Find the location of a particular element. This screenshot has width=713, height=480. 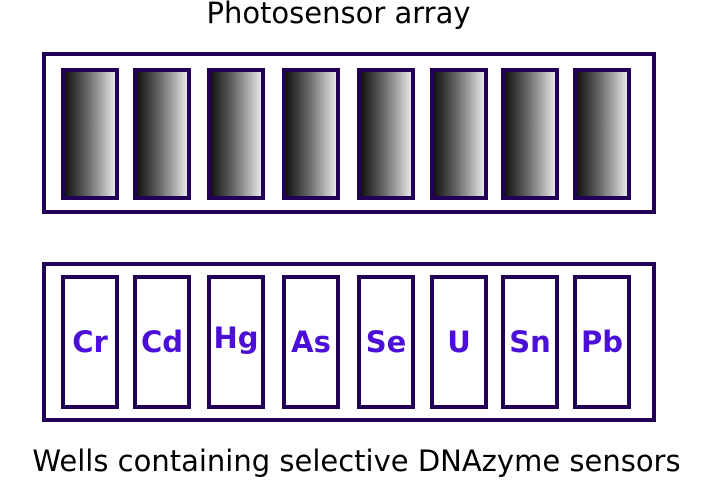

photosensor-array-title: Photosensor array is located at coordinates (338, 15).